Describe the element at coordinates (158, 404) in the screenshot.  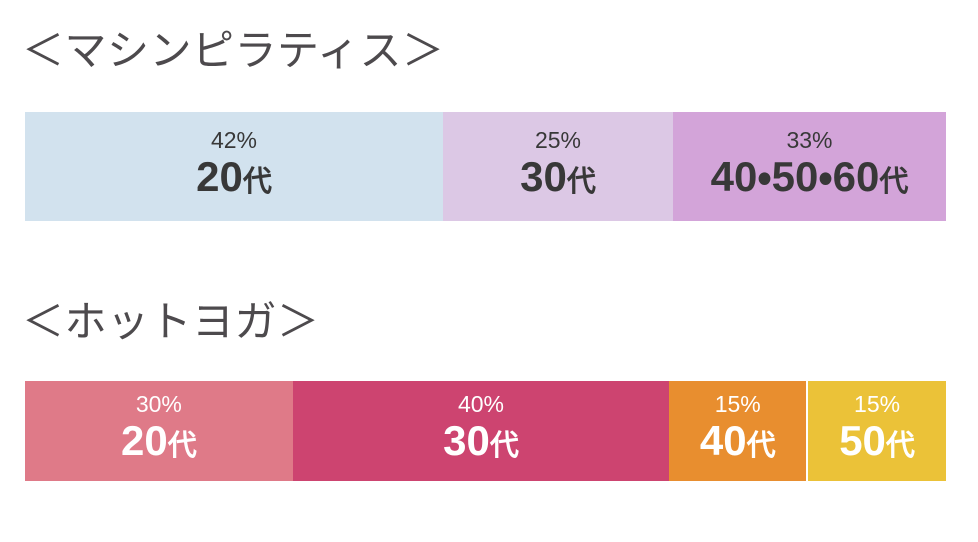
I see `segment-percent: 30%` at that location.